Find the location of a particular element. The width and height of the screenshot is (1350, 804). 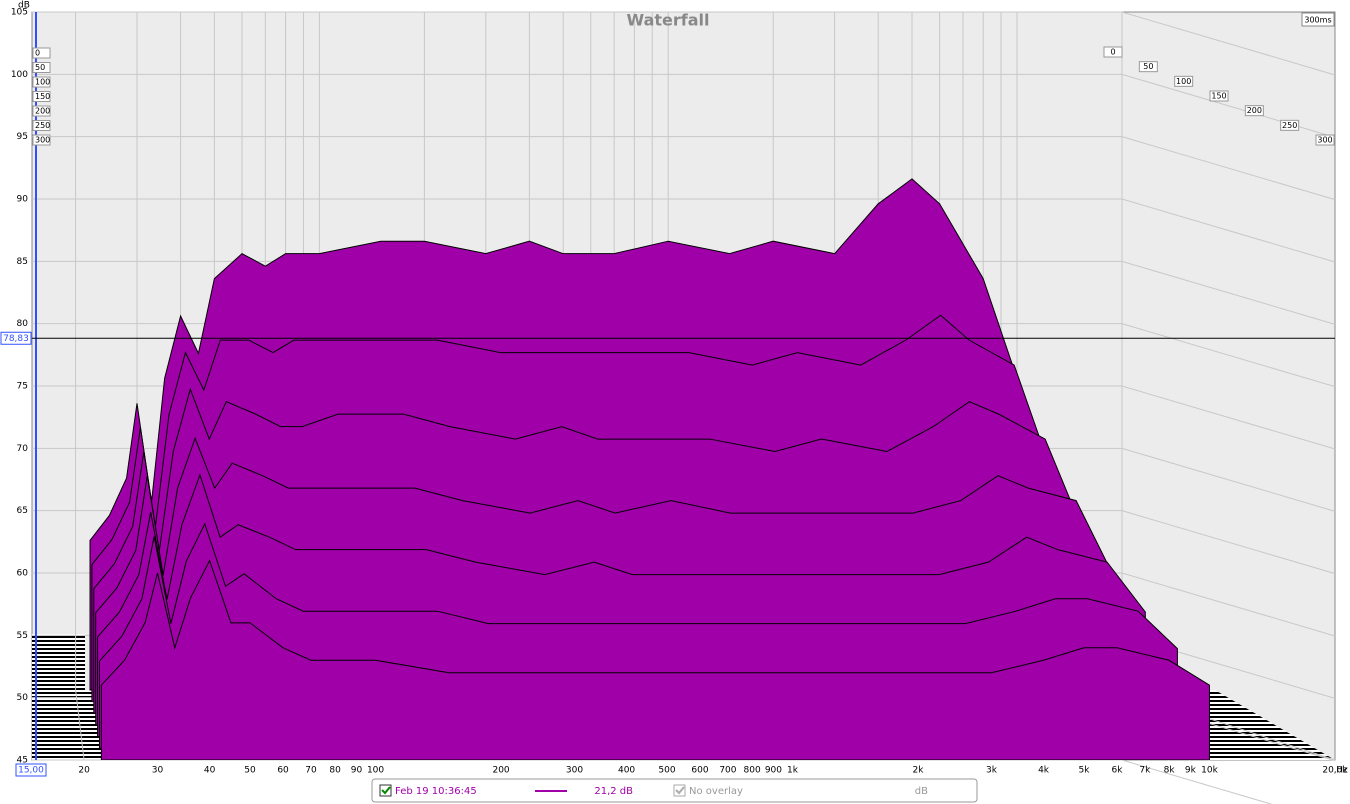

y-tick-label: 75 is located at coordinates (22, 387).